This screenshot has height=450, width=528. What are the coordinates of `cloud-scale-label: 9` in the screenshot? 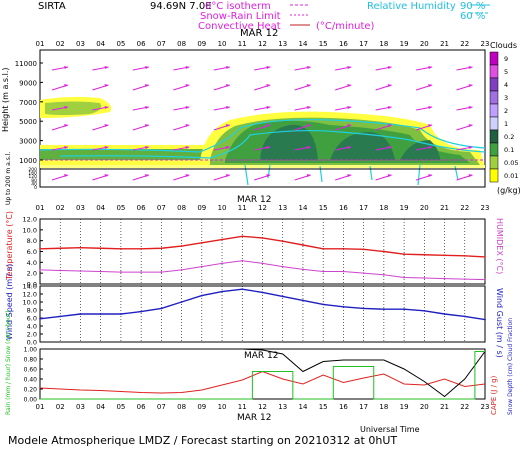 It's located at (506, 59).